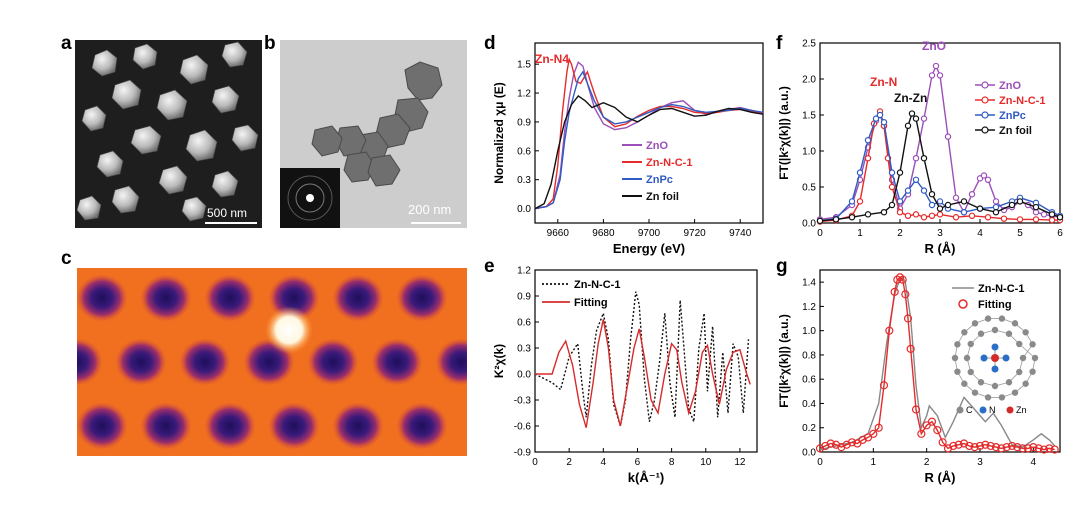  What do you see at coordinates (900, 233) in the screenshot?
I see `x-tick-label: 2` at bounding box center [900, 233].